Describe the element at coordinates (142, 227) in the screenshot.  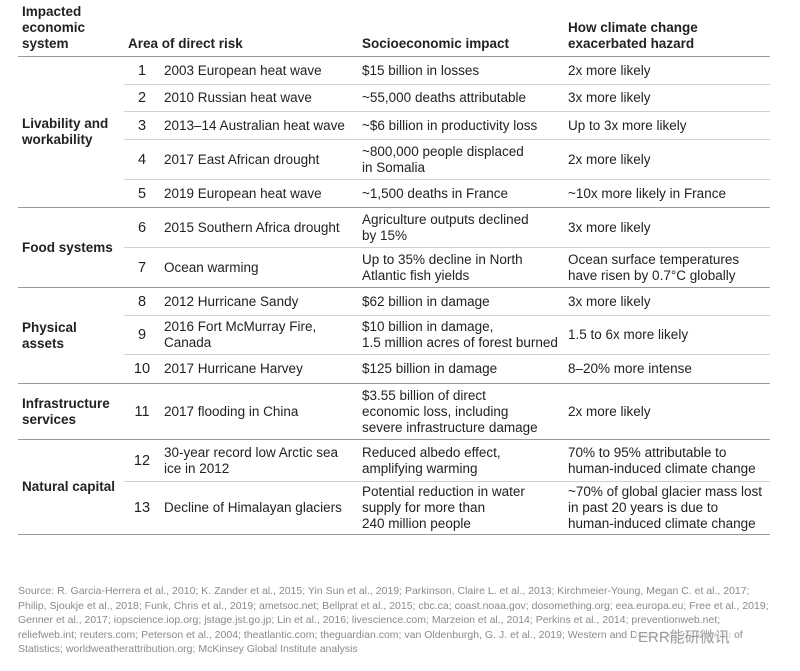
I see `row-number: 6` at that location.